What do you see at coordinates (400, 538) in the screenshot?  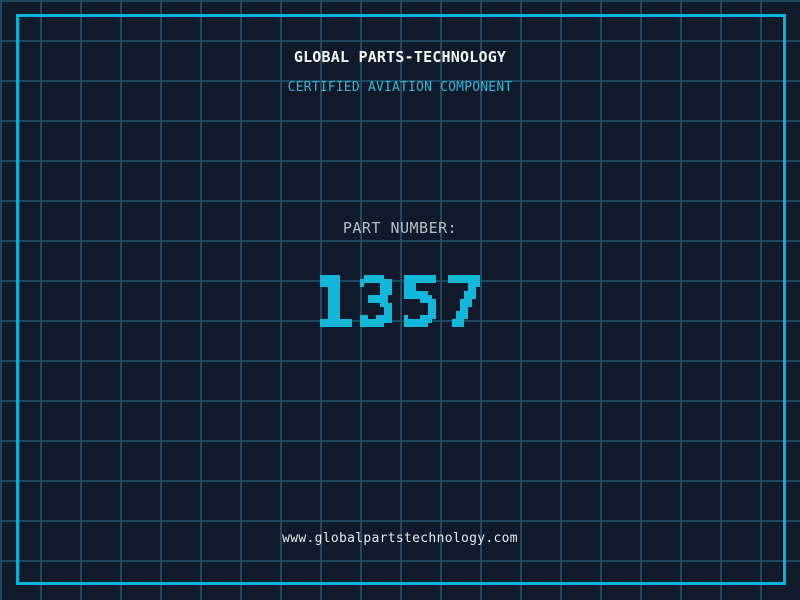 I see `website-url: www.globalpartstechnology.com` at bounding box center [400, 538].